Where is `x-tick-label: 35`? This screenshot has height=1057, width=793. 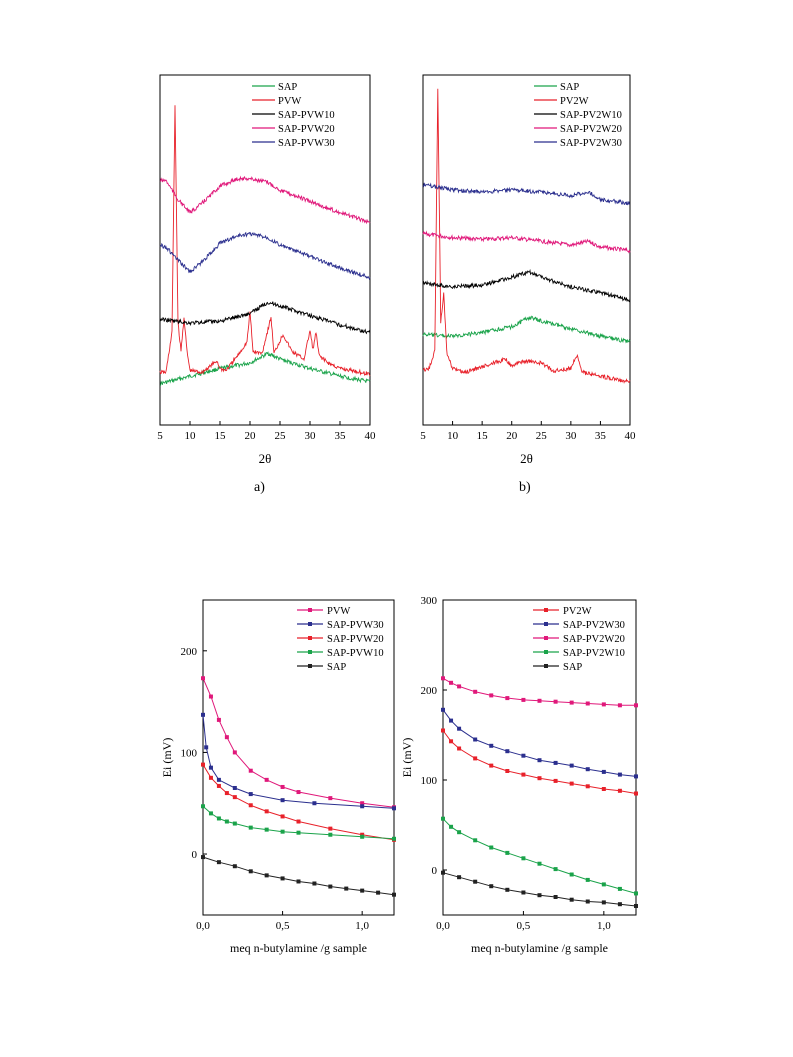
x-tick-label: 35 is located at coordinates (341, 436).